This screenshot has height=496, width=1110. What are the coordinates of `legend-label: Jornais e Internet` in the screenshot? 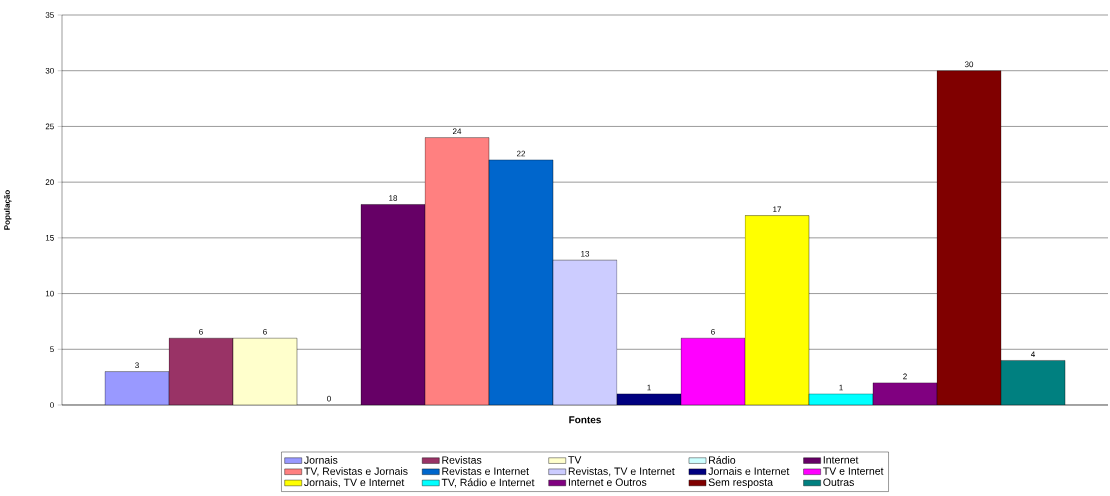 It's located at (749, 471).